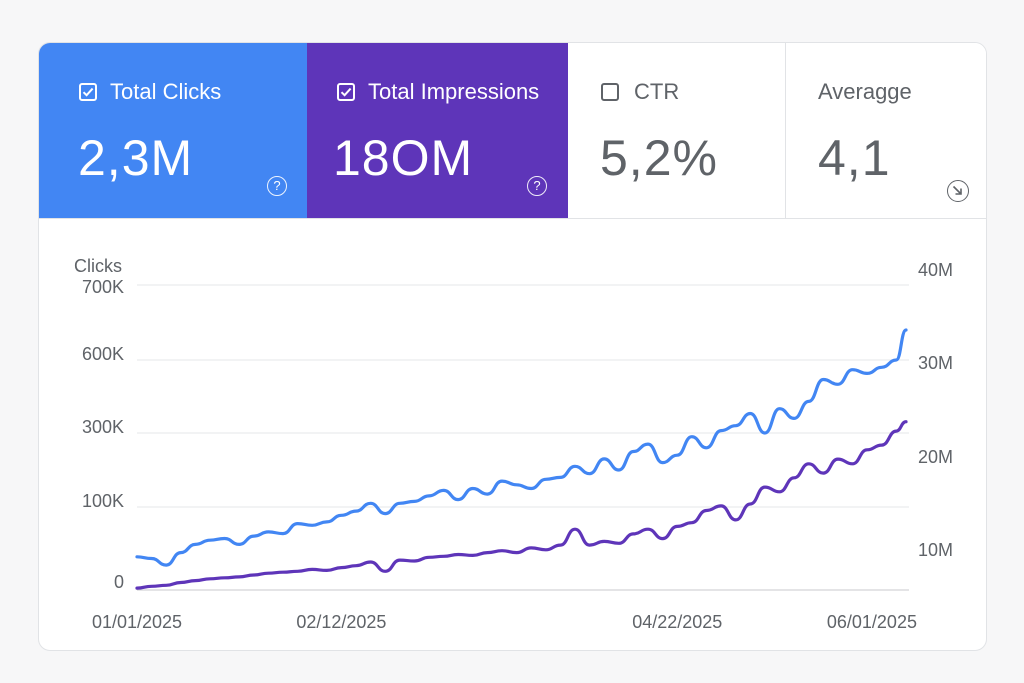 The height and width of the screenshot is (683, 1024). I want to click on total-clicks-tile: Total Clicks 2,3M ?, so click(173, 130).